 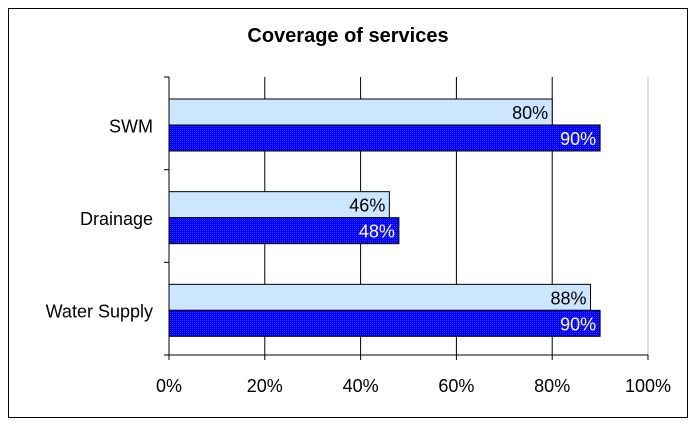 What do you see at coordinates (367, 206) in the screenshot?
I see `data-label-drainage-series1: 46%` at bounding box center [367, 206].